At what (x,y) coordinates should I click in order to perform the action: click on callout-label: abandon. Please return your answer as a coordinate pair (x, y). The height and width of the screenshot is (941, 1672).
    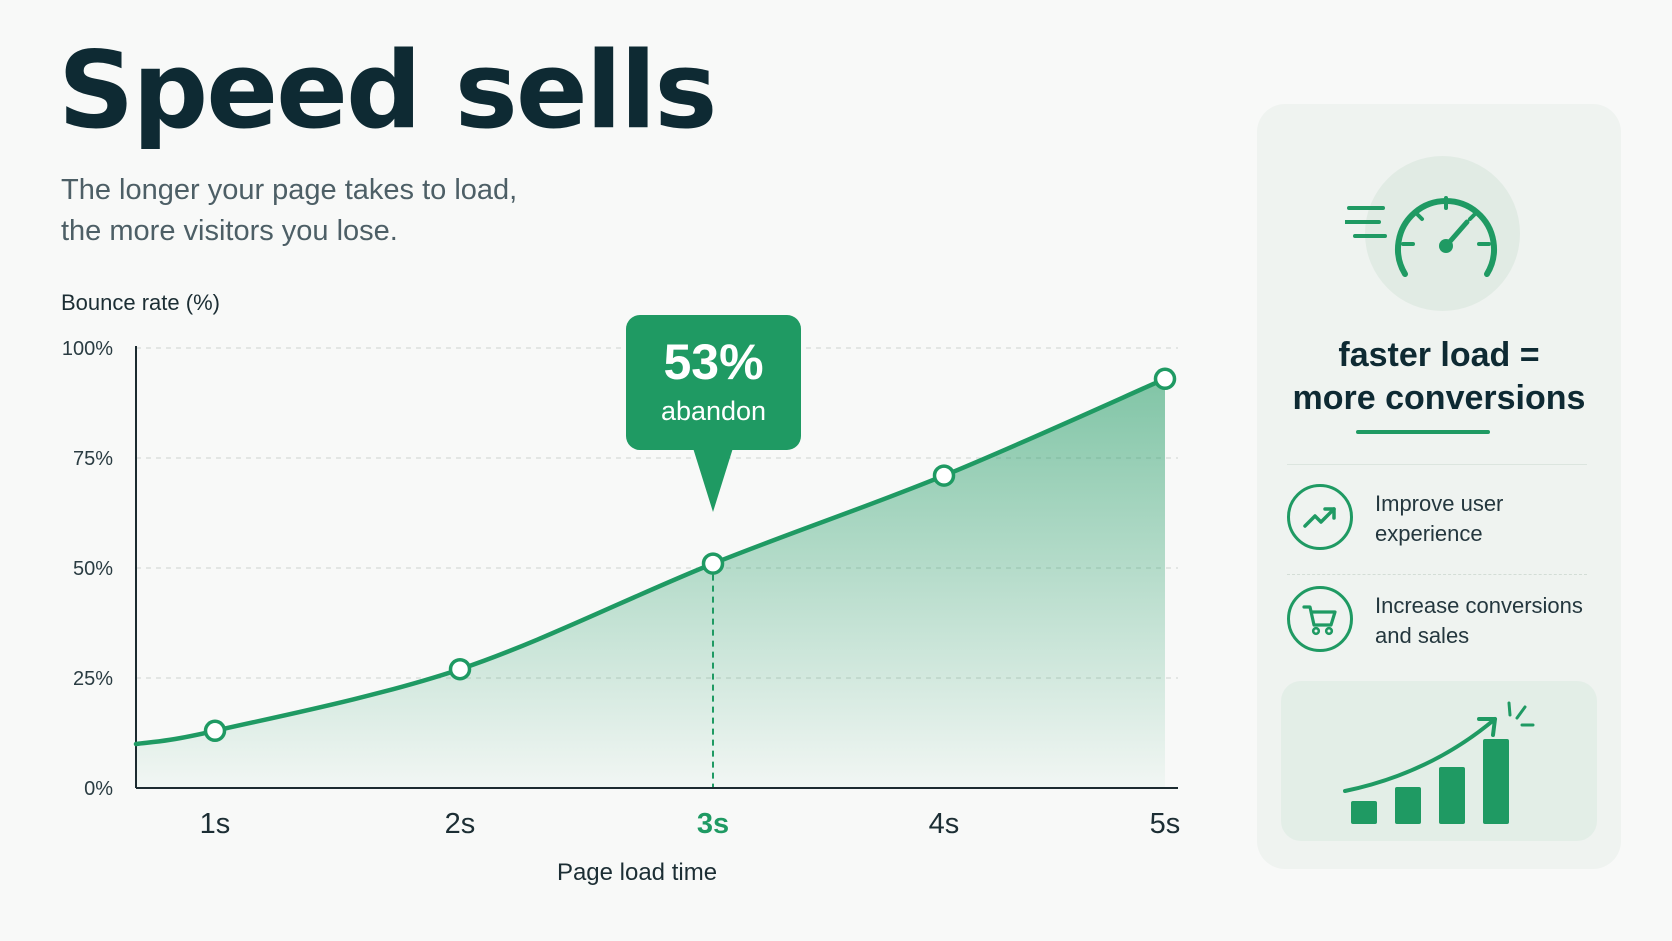
    Looking at the image, I should click on (713, 411).